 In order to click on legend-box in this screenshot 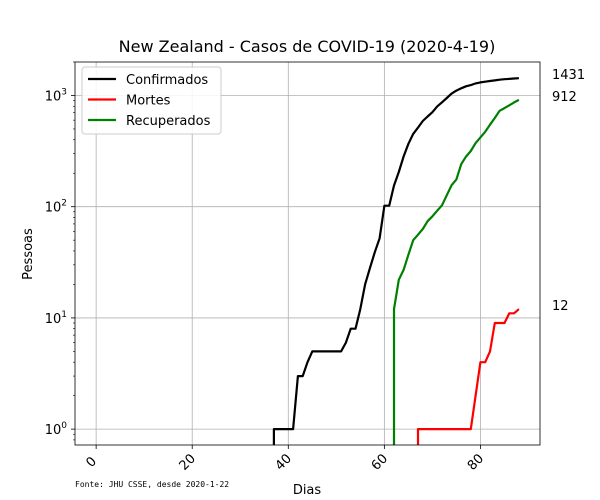, I will do `click(151, 100)`.